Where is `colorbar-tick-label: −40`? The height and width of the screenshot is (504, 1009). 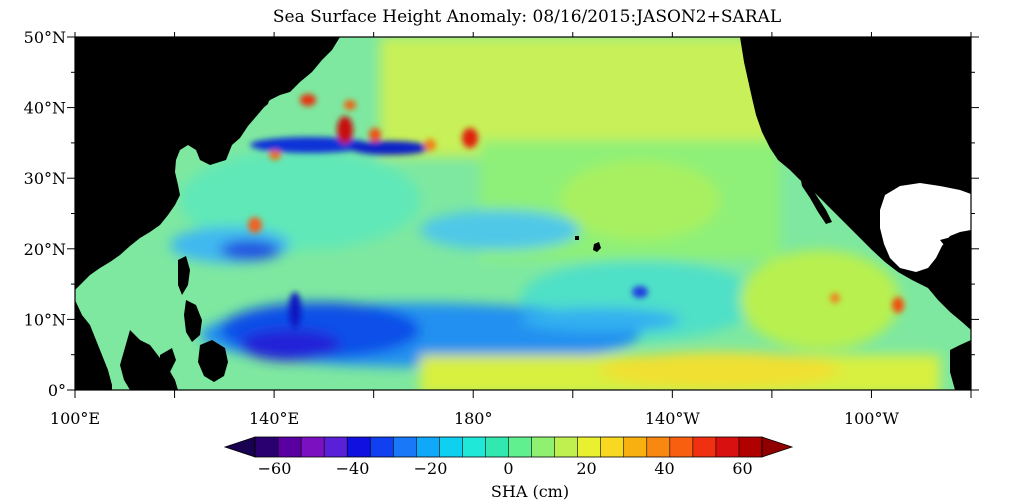 colorbar-tick-label: −40 is located at coordinates (353, 468).